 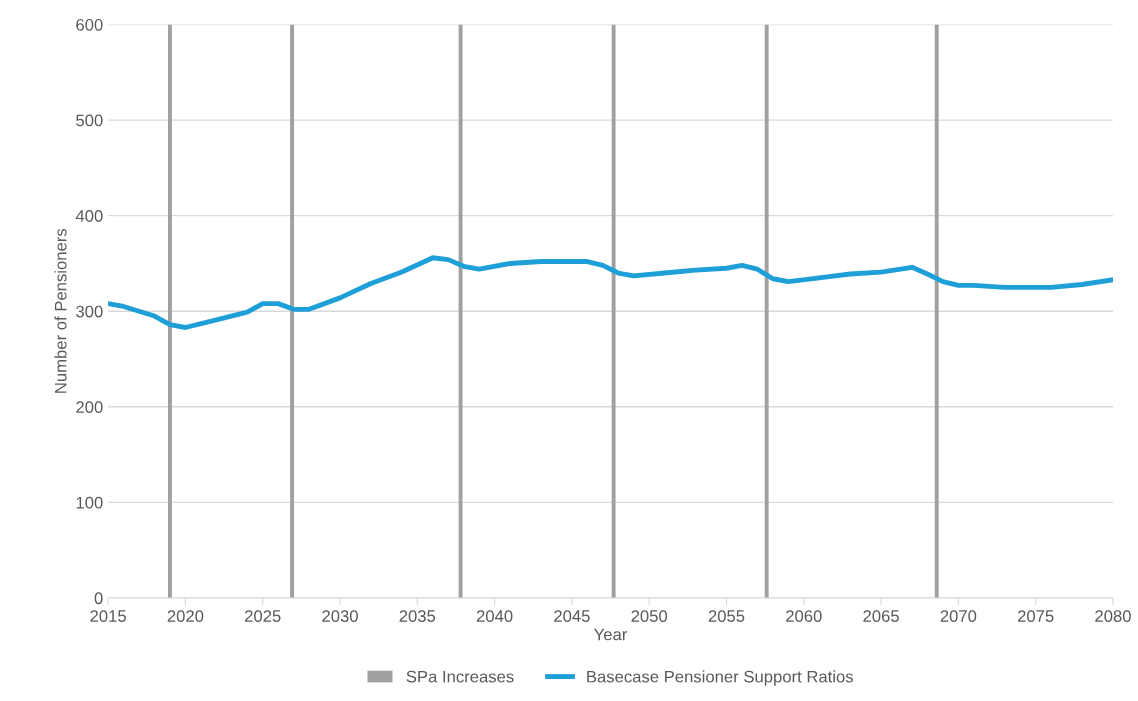 I want to click on x-tick-label: 2045, so click(x=572, y=616).